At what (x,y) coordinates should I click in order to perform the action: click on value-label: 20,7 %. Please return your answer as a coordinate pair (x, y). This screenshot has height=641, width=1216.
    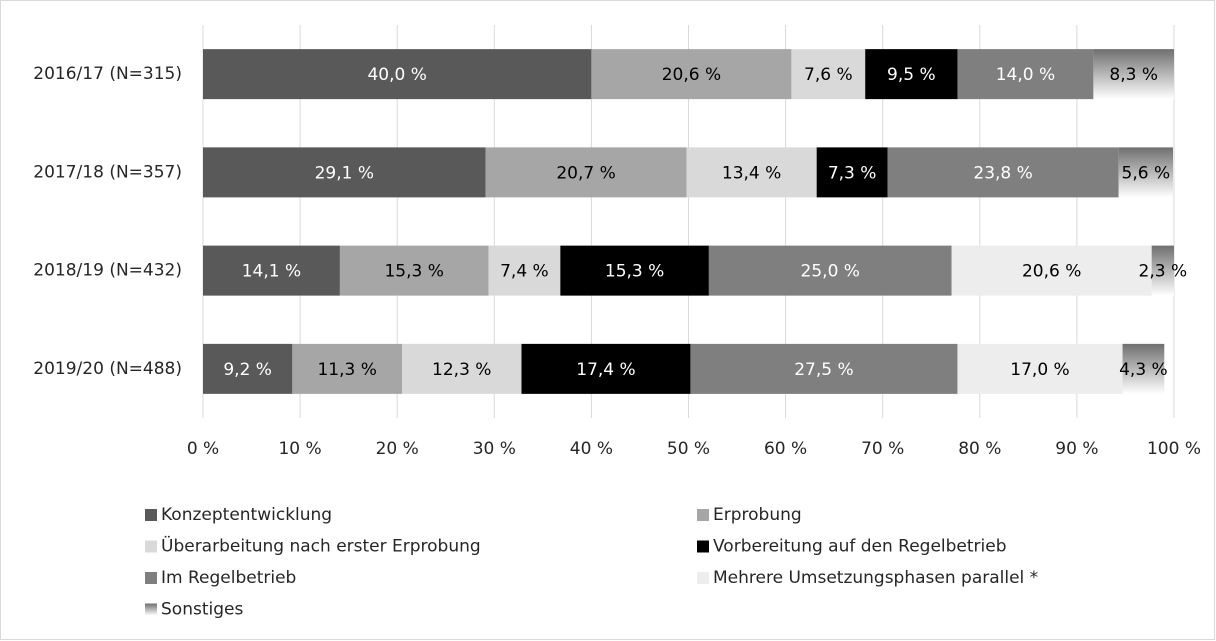
    Looking at the image, I should click on (585, 173).